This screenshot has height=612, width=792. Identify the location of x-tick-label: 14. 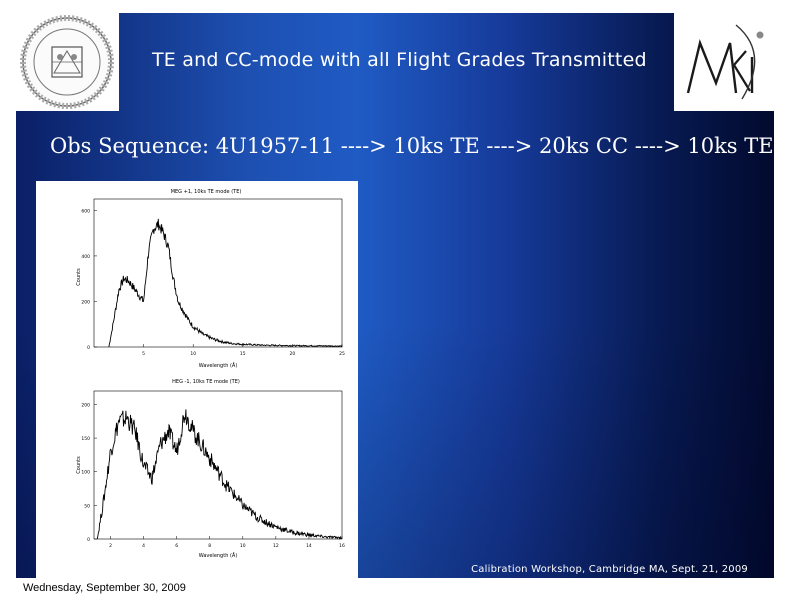
(309, 546).